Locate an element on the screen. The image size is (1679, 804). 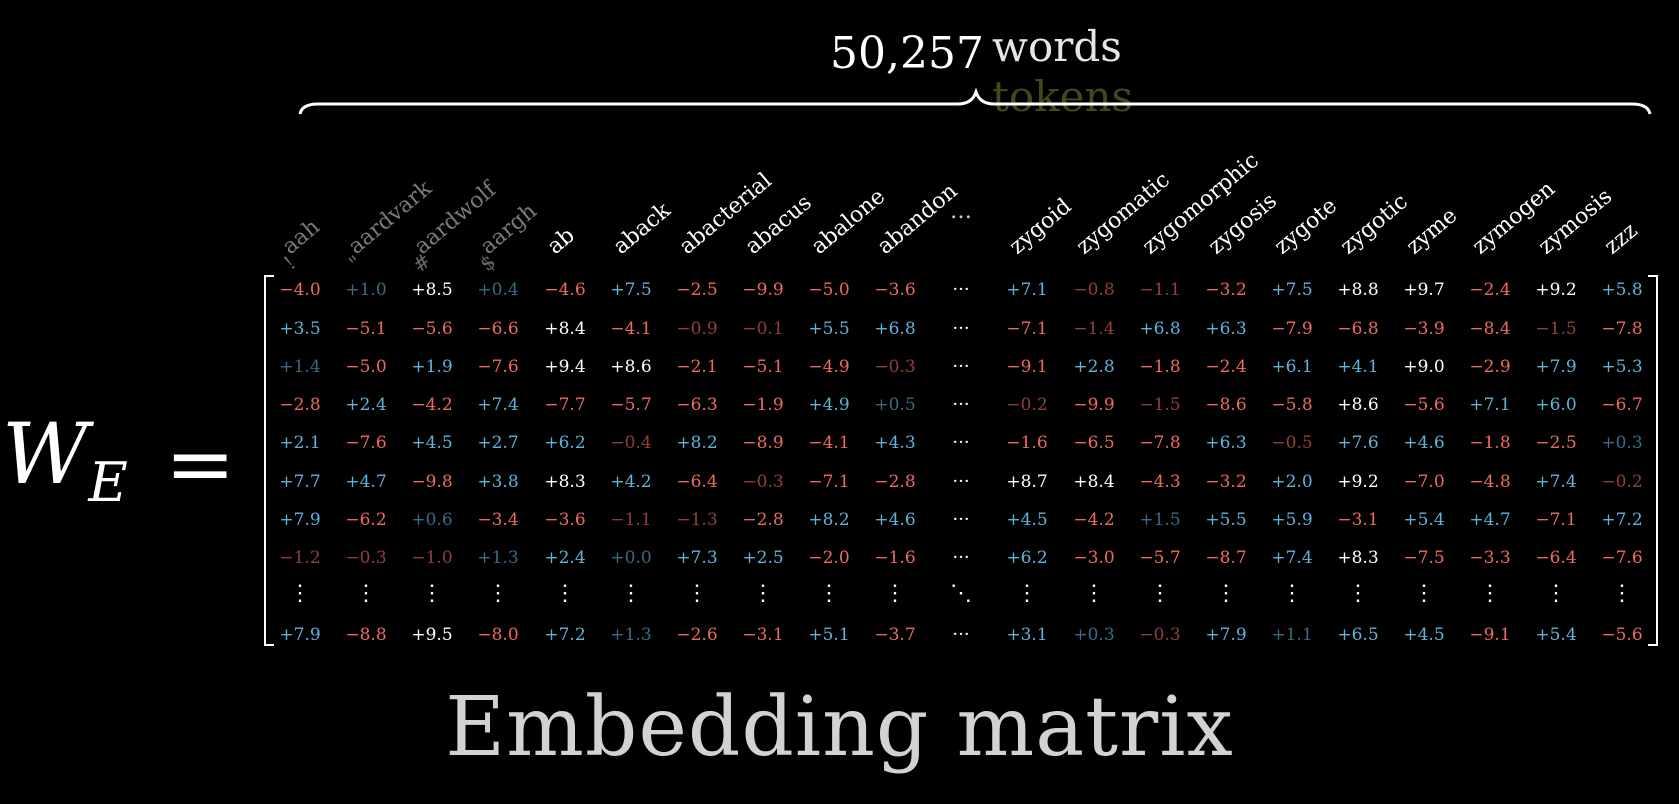
matrix-row-cell: +2.7 is located at coordinates (497, 443).